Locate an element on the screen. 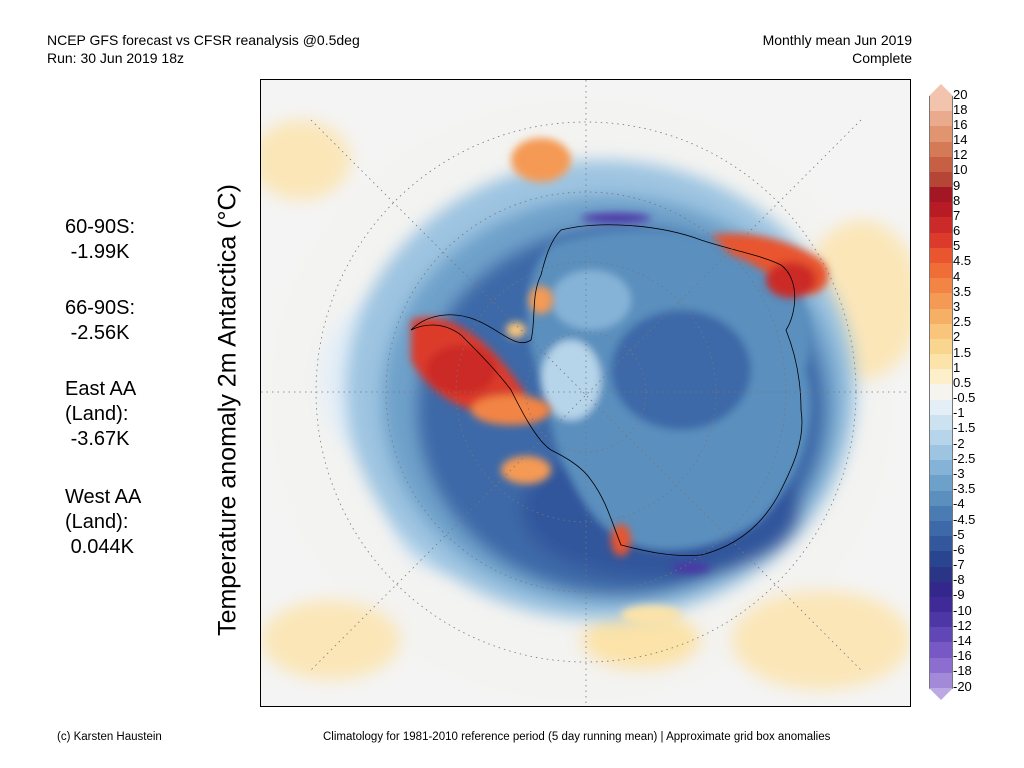 Image resolution: width=1024 pixels, height=768 pixels. colorbar-label: -4.5 is located at coordinates (964, 519).